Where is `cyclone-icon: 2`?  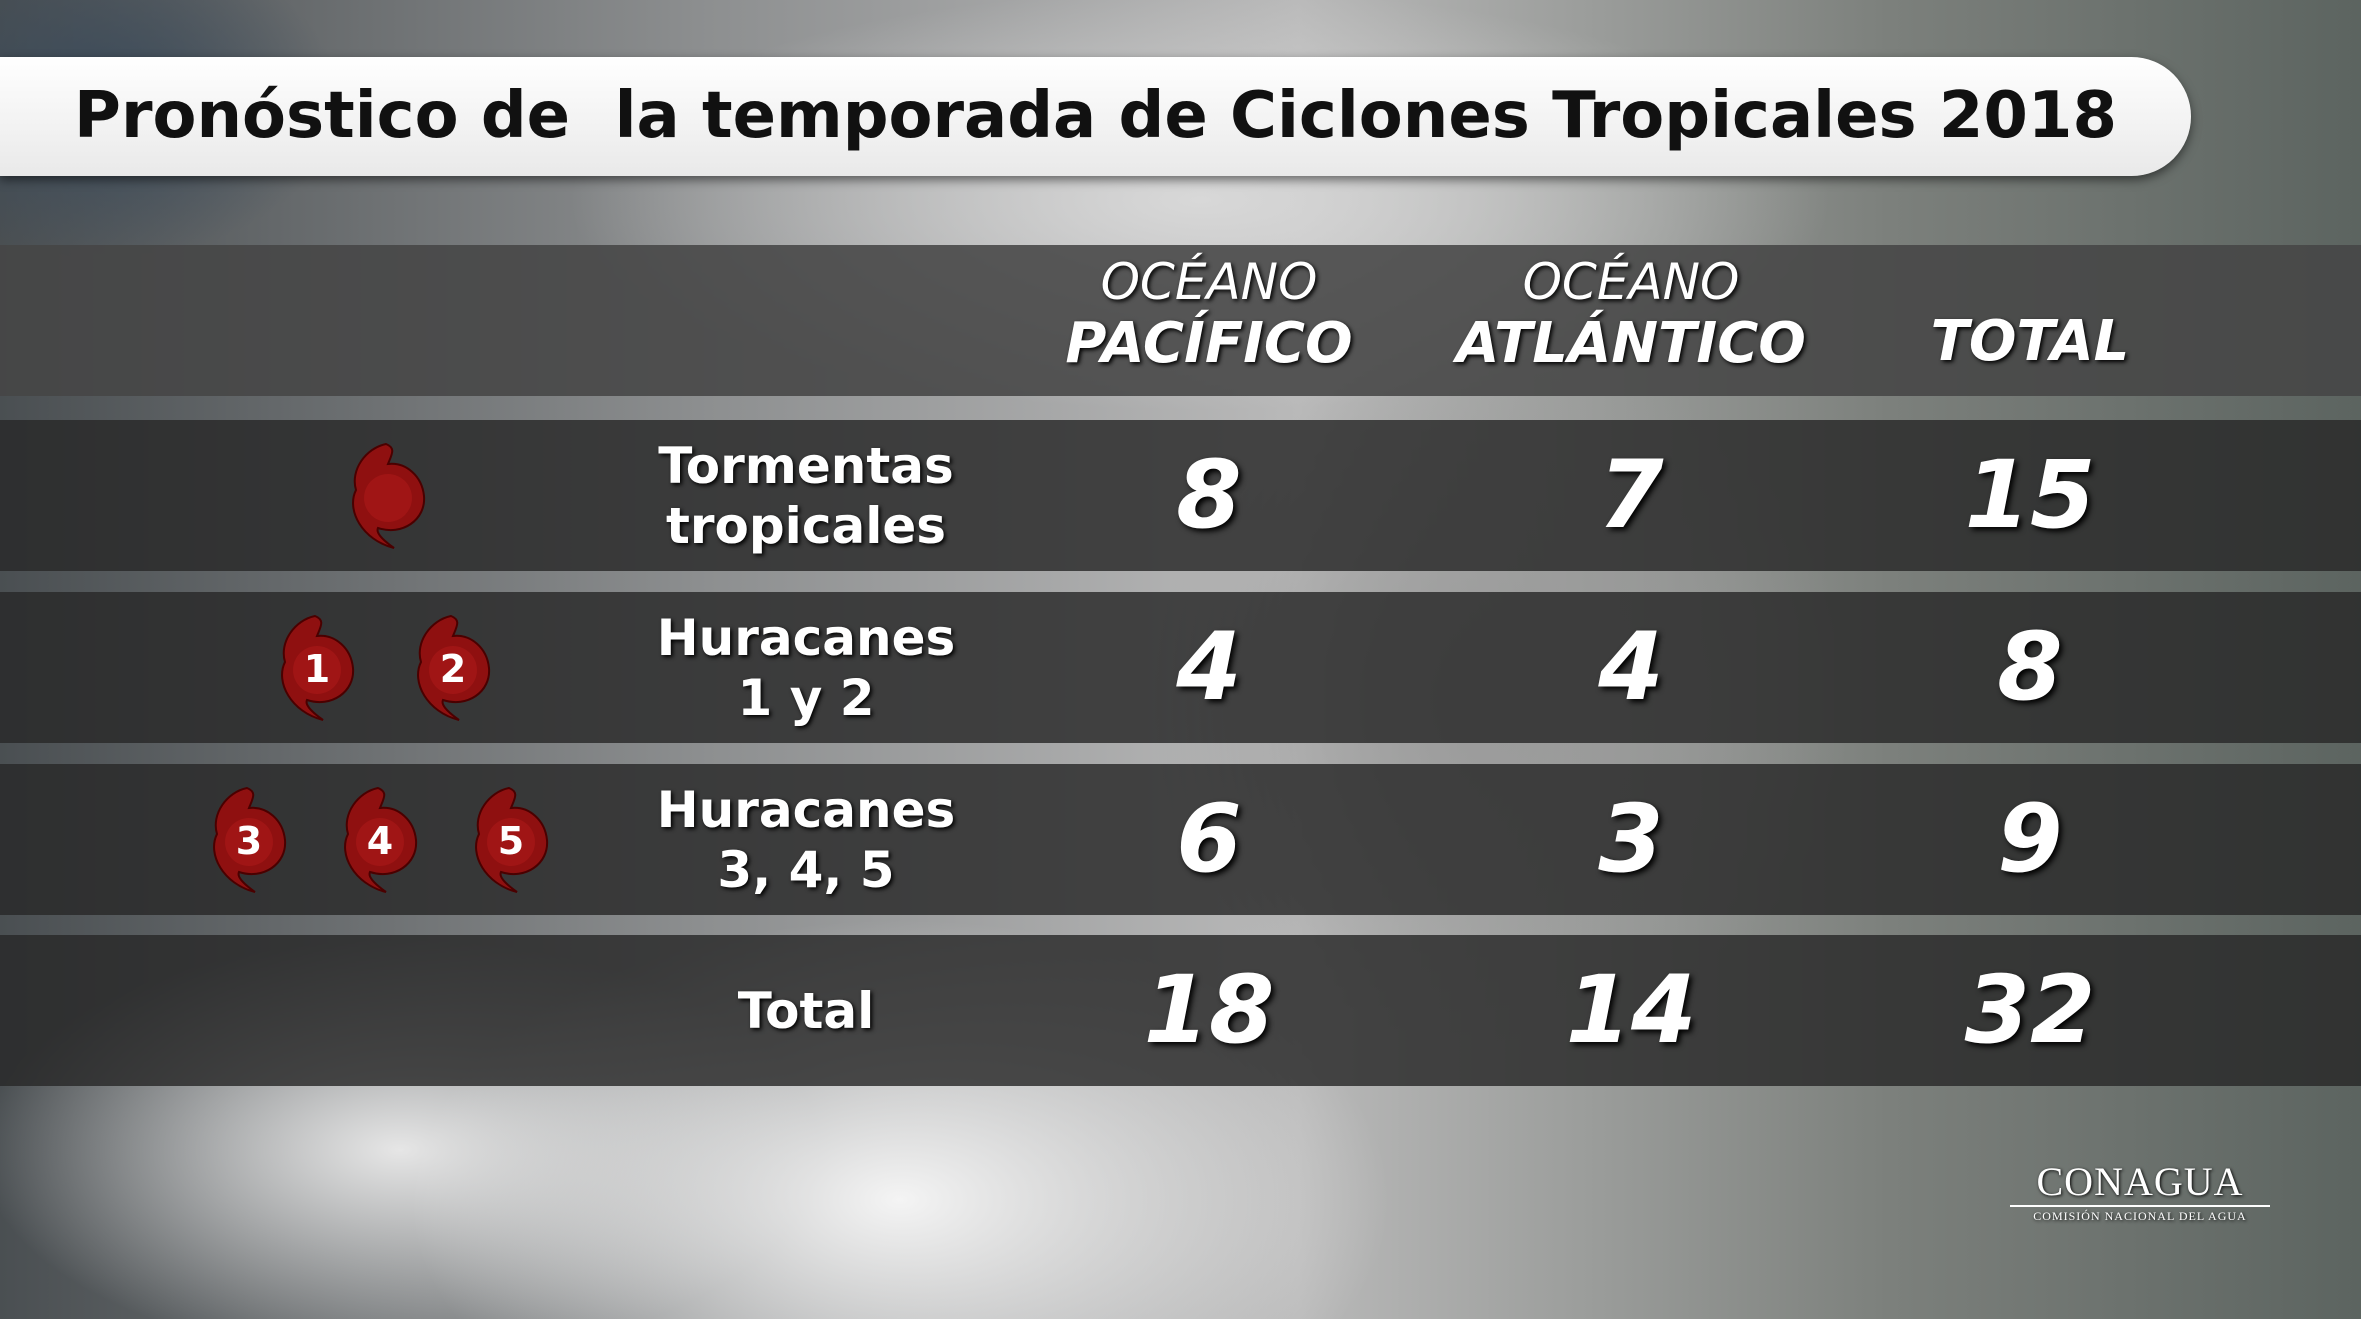
cyclone-icon: 2 is located at coordinates (449, 668).